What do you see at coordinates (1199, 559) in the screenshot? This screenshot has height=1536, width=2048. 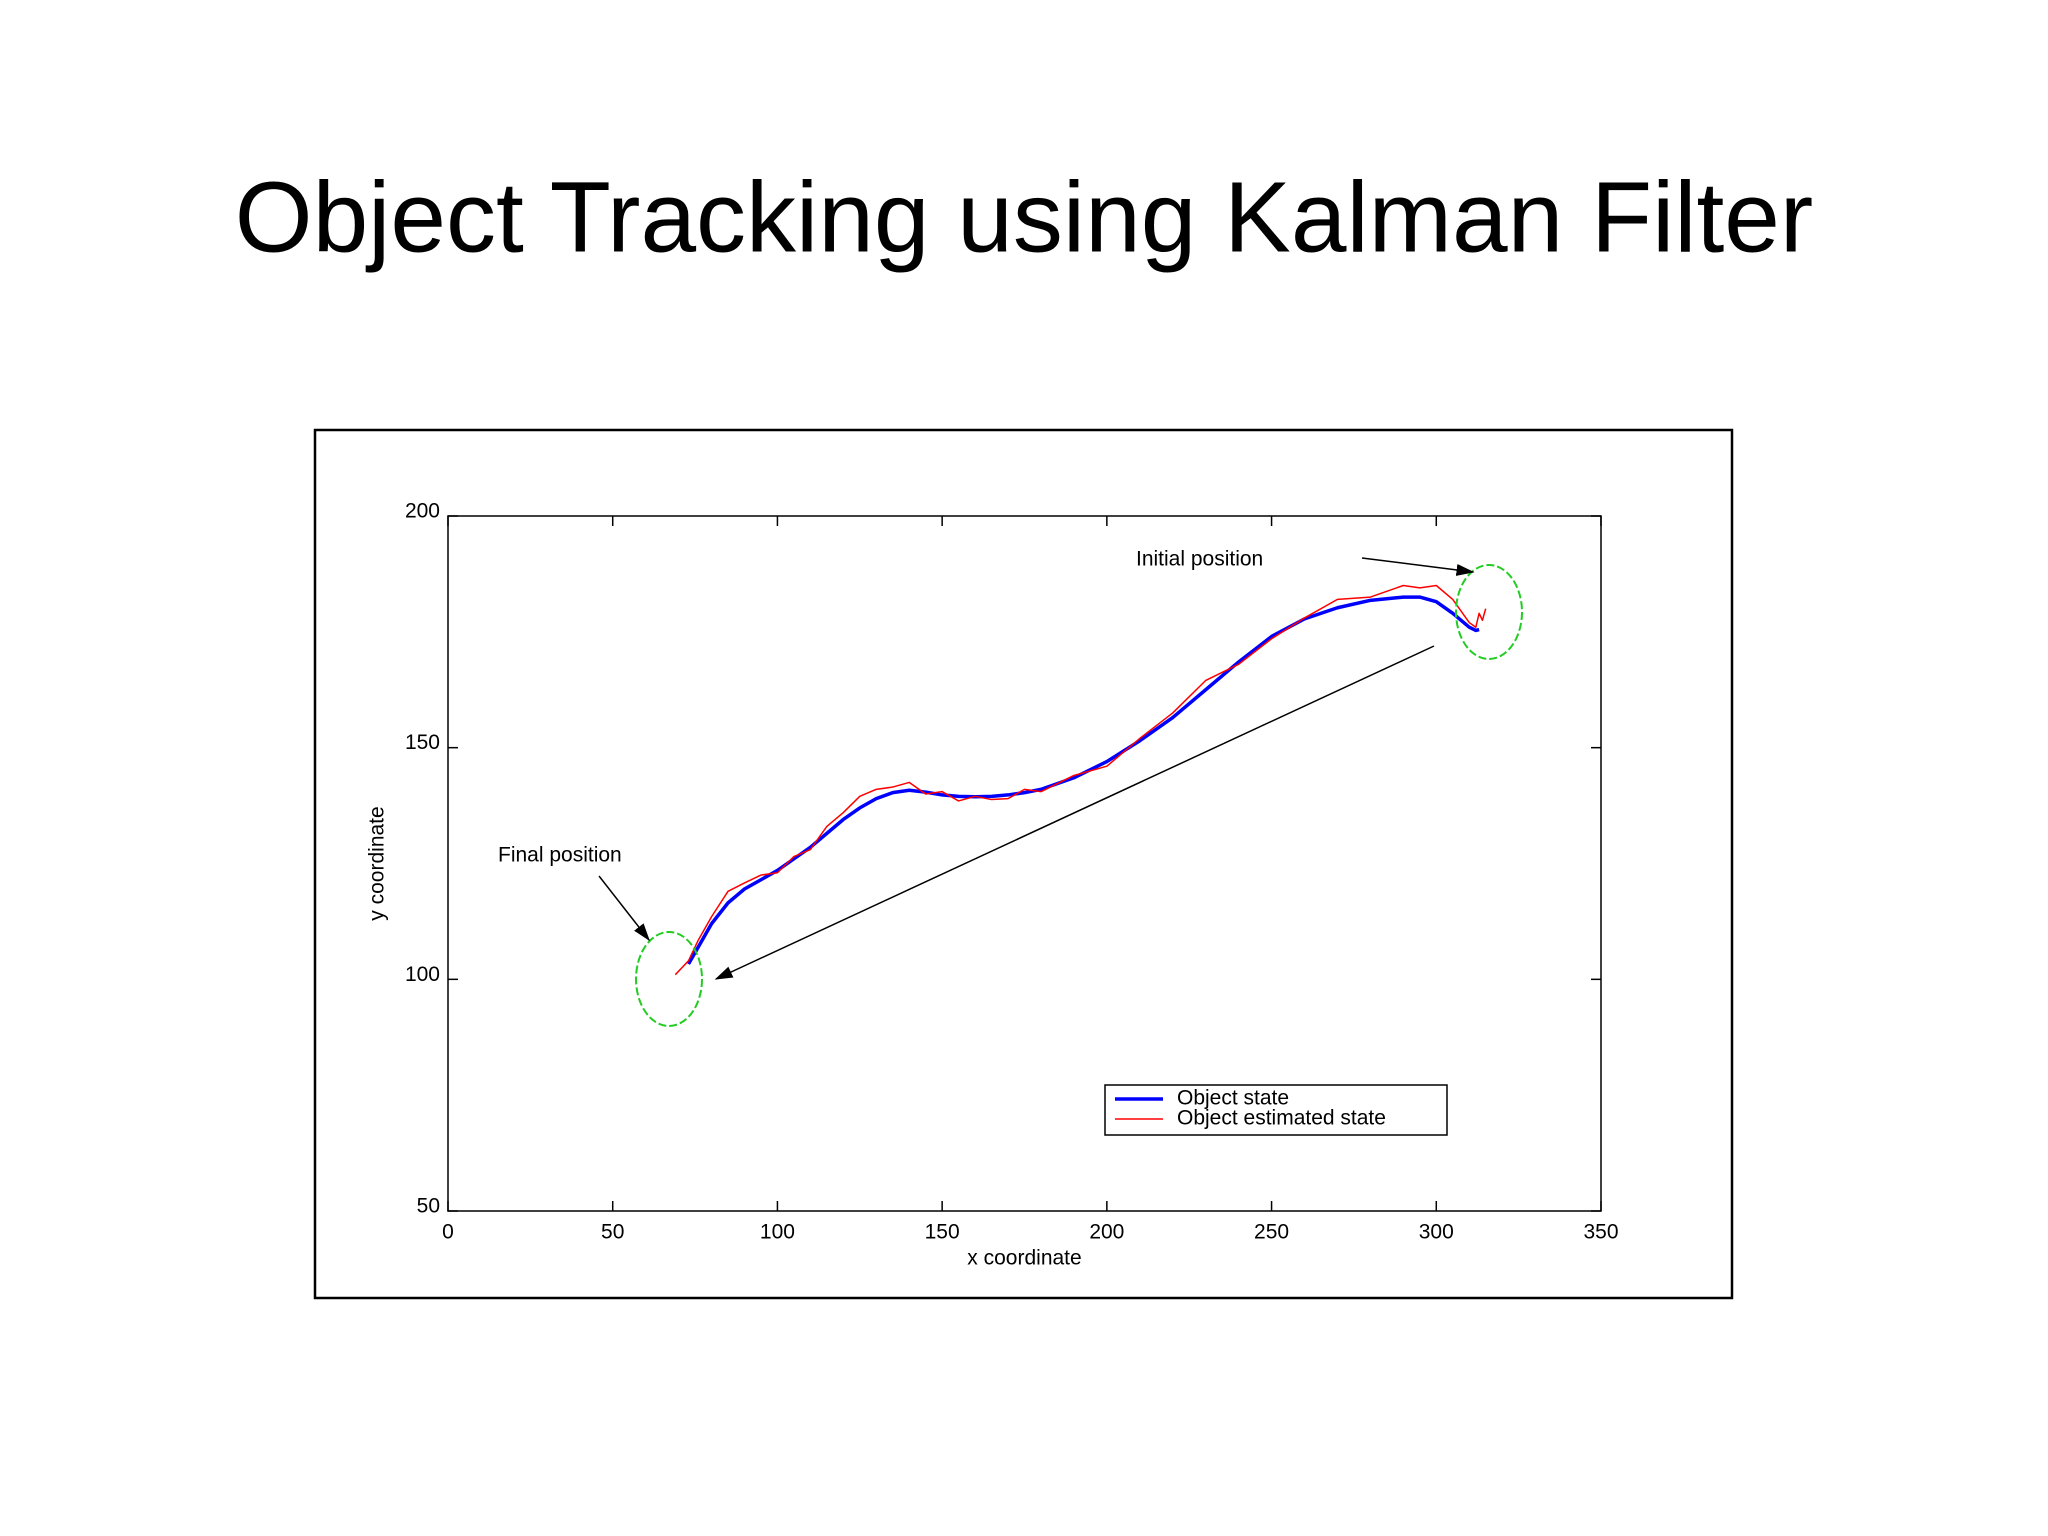 I see `annotation: Initial position` at bounding box center [1199, 559].